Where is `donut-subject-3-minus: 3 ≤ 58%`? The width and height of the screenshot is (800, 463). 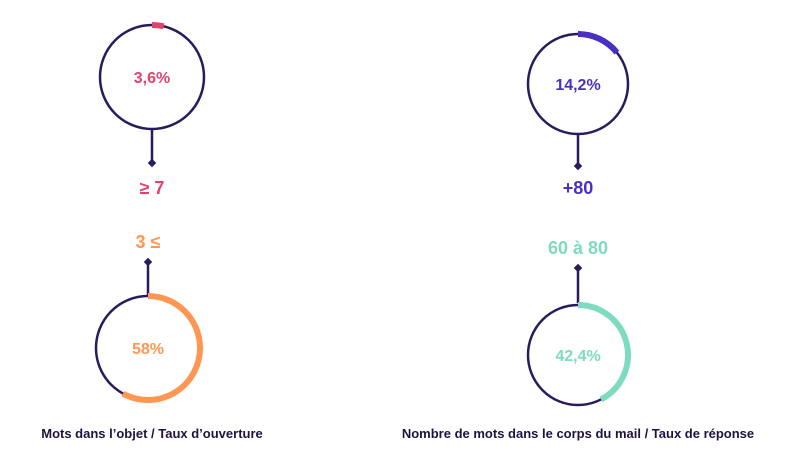
donut-subject-3-minus: 3 ≤ 58% is located at coordinates (148, 317).